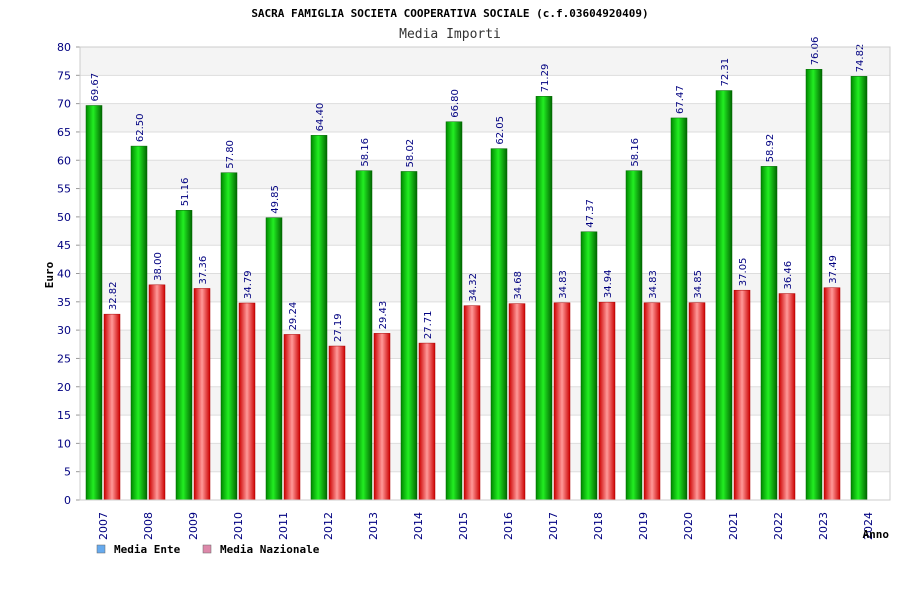 This screenshot has height=600, width=900. I want to click on data-label: 74.82, so click(860, 58).